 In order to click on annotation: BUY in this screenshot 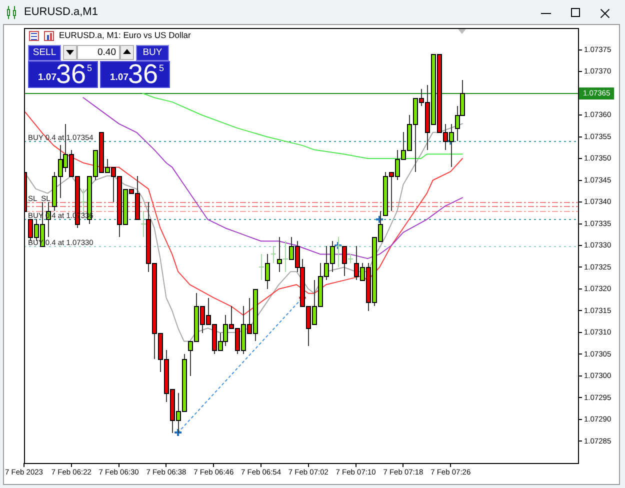, I will do `click(152, 52)`.